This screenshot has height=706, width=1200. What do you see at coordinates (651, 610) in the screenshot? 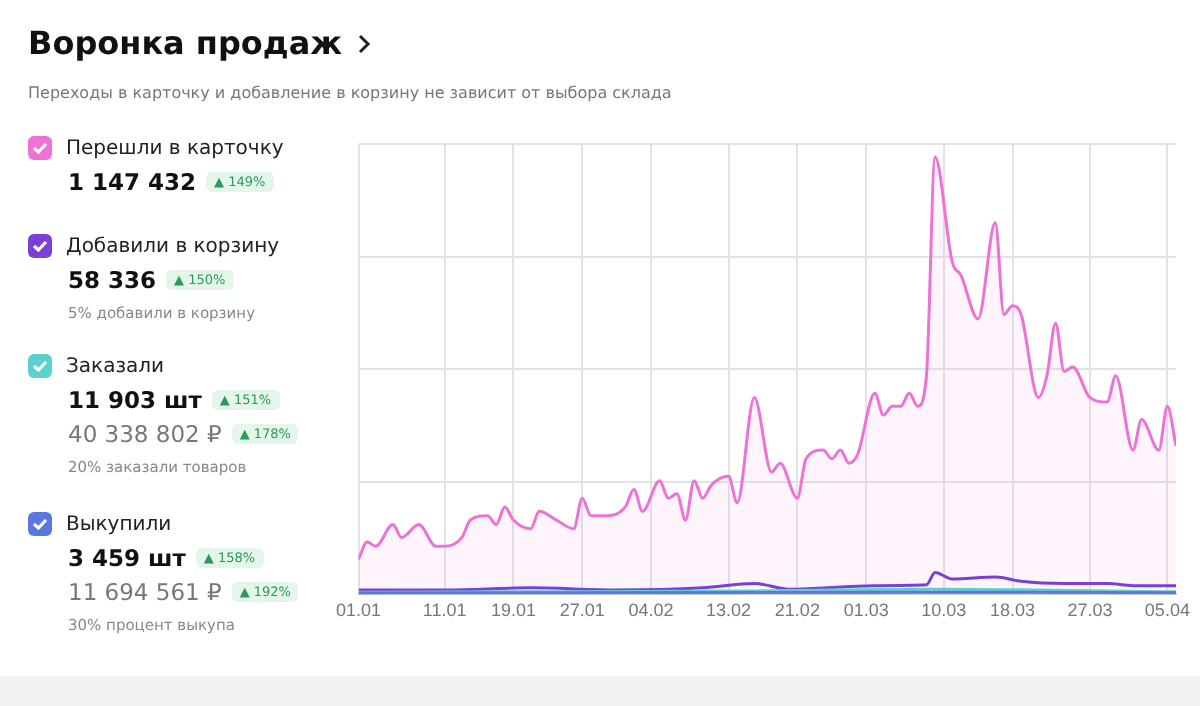
I see `x-tick-label: 04.02` at bounding box center [651, 610].